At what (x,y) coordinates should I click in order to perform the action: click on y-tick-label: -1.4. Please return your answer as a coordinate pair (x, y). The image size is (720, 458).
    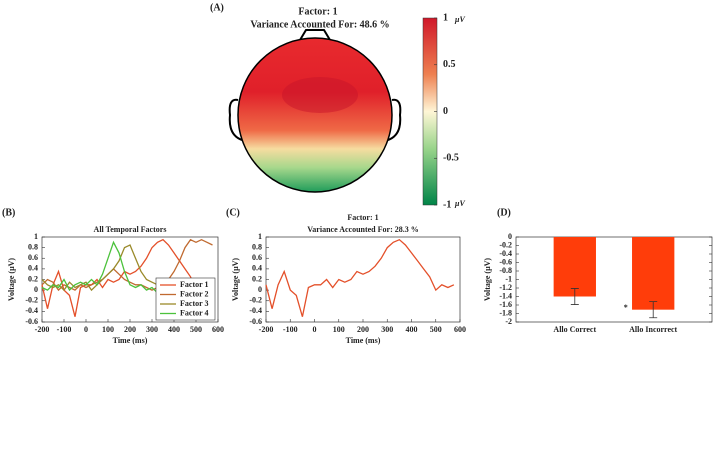
    Looking at the image, I should click on (505, 295).